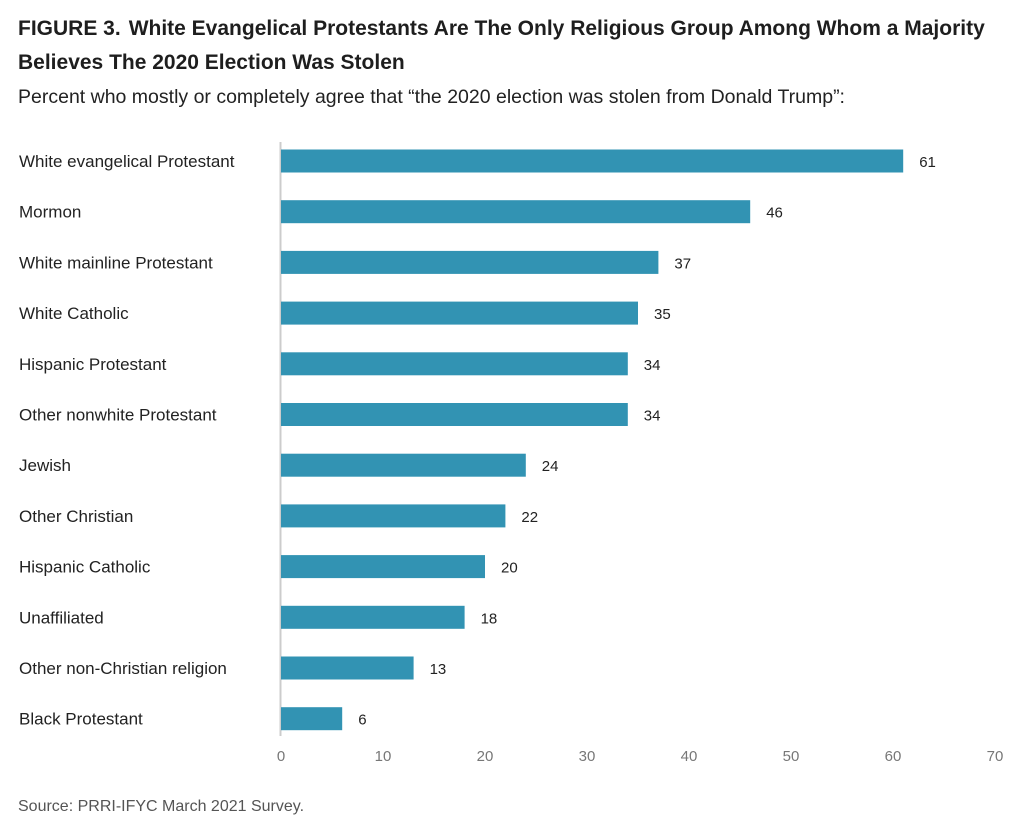 This screenshot has width=1024, height=837. Describe the element at coordinates (161, 806) in the screenshot. I see `source-note: Source: PRRI-IFYC March 2021 Survey.` at that location.